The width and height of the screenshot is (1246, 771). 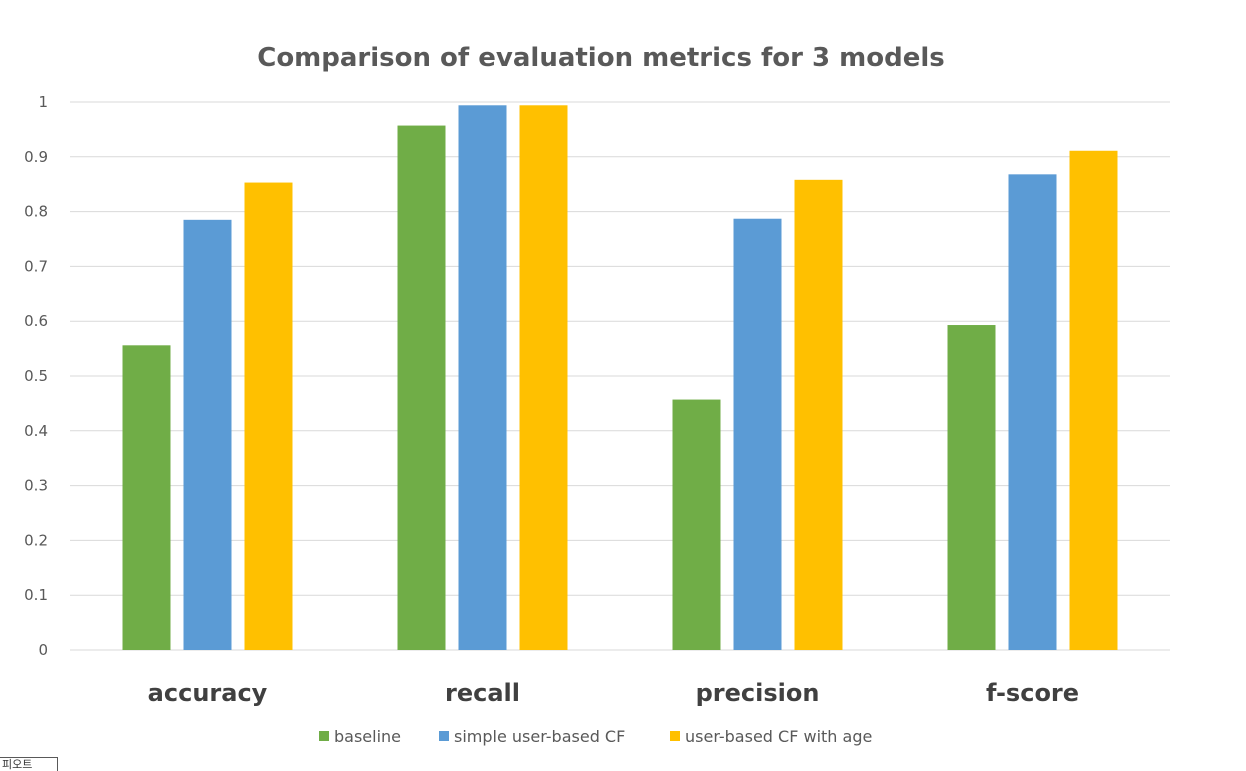 What do you see at coordinates (367, 736) in the screenshot?
I see `legend-label: baseline` at bounding box center [367, 736].